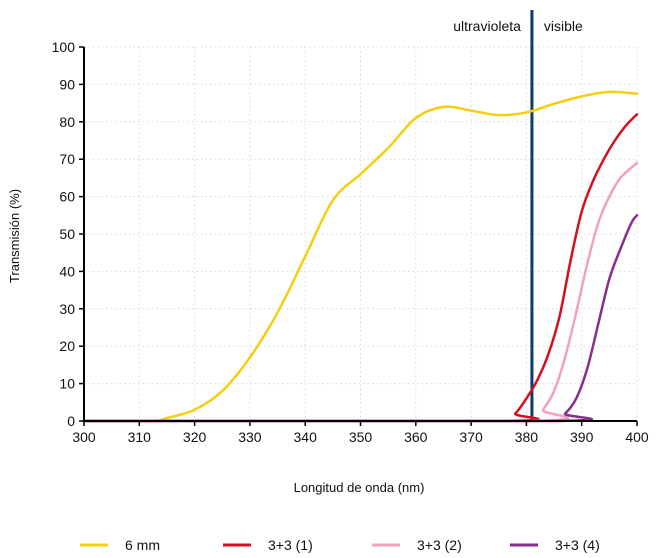 The height and width of the screenshot is (558, 656). Describe the element at coordinates (195, 437) in the screenshot. I see `x-tick-label: 320` at that location.